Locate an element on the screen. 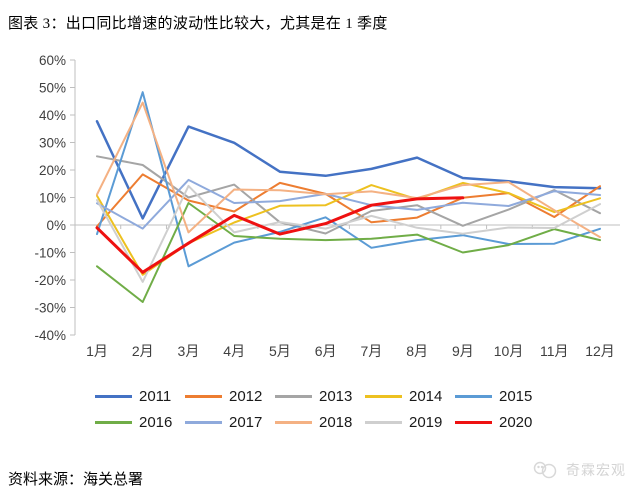 This screenshot has width=640, height=501. panda-face-icon is located at coordinates (545, 470).